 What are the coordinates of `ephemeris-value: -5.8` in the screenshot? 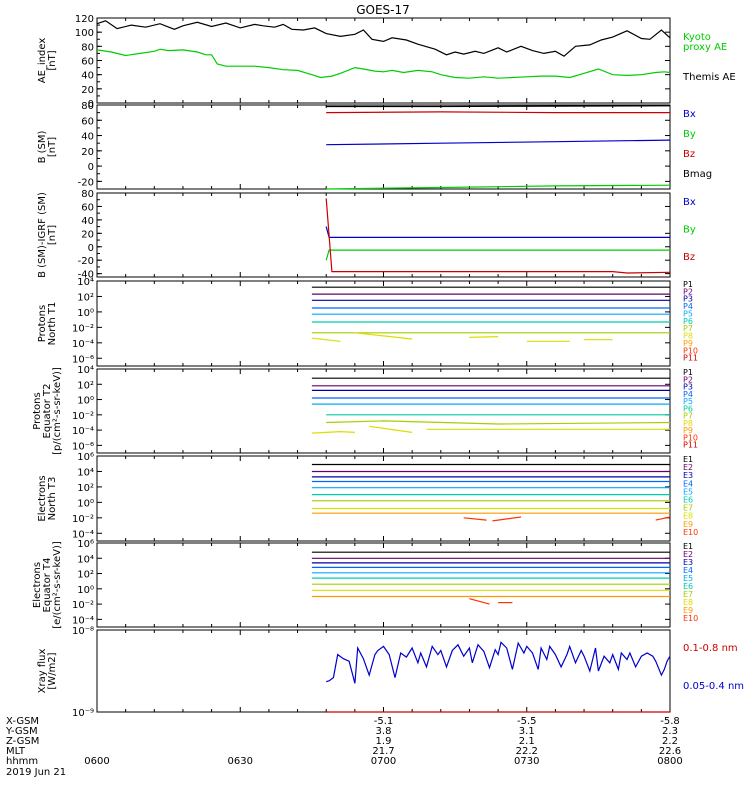 It's located at (670, 721).